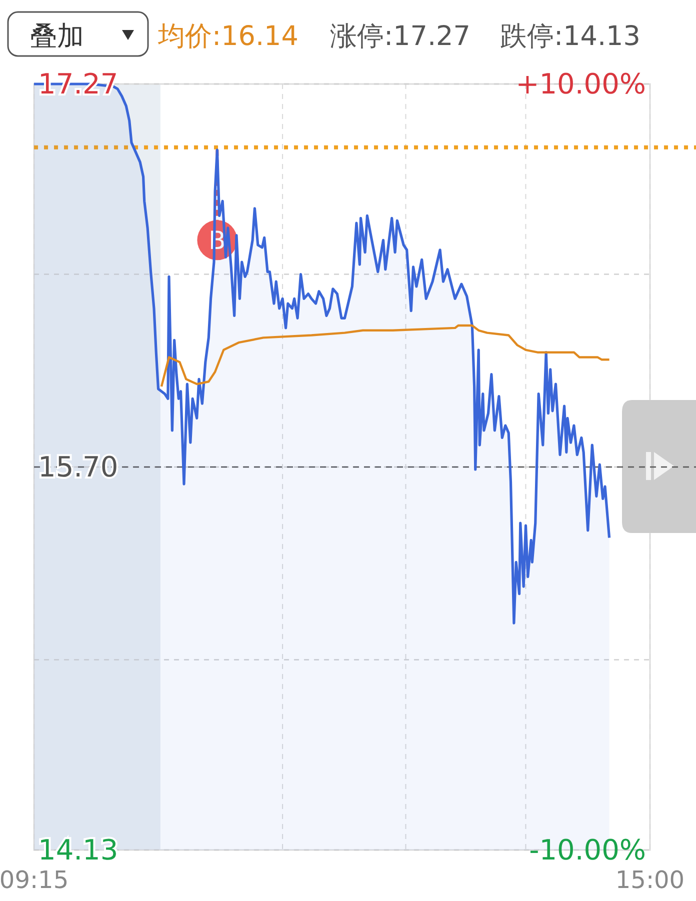 This screenshot has width=696, height=901. I want to click on y-tick-label: 14.13, so click(78, 850).